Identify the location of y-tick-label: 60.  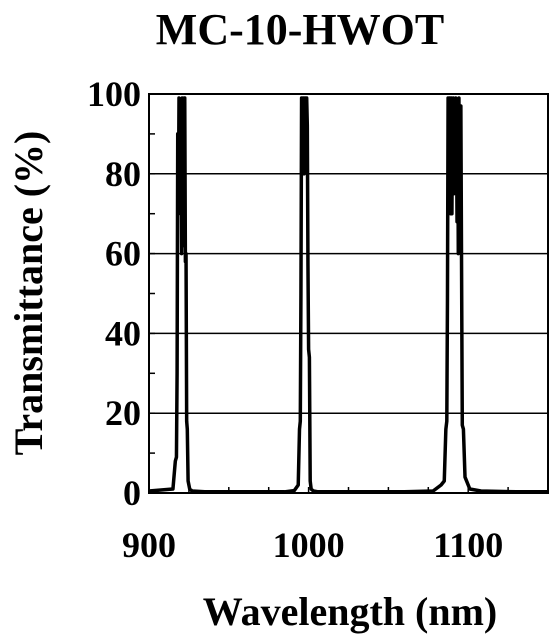
(123, 254).